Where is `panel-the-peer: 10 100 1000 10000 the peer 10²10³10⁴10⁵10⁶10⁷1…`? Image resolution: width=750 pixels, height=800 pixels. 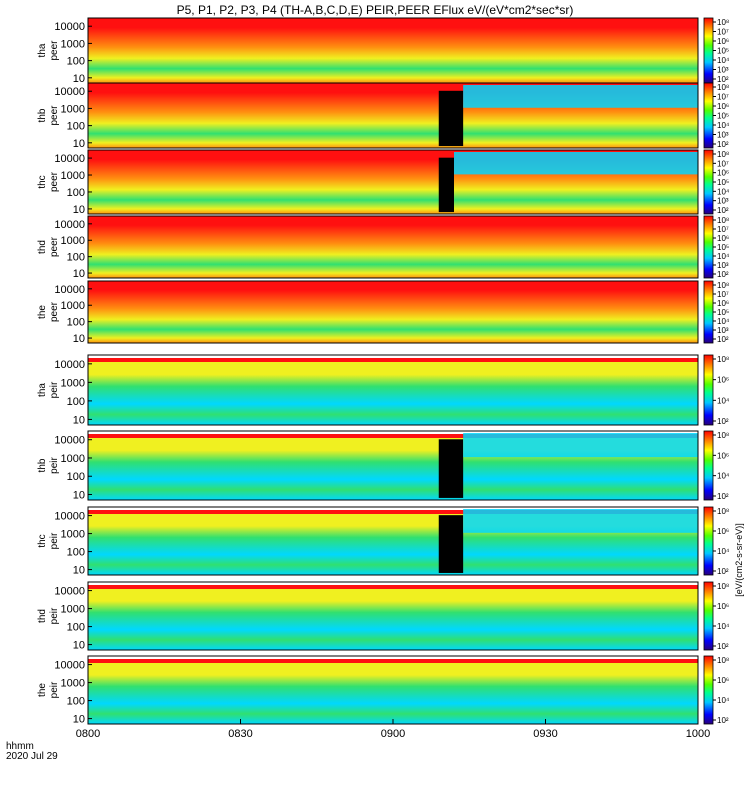
panel-the-peer: 10 100 1000 10000 the peer 10²10³10⁴10⁵10⁶10⁷1… is located at coordinates (383, 312).